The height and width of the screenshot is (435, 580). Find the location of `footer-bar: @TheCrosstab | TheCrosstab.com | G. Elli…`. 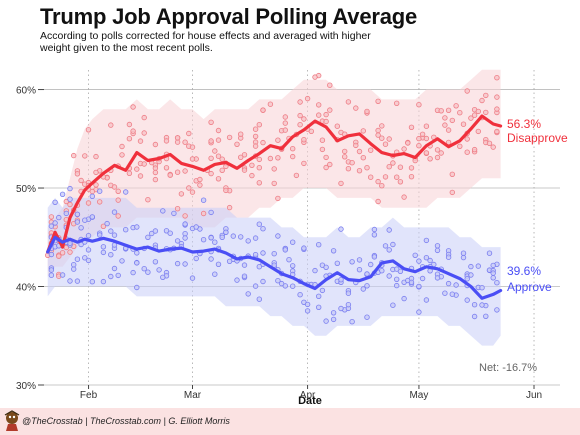

footer-bar: @TheCrosstab | TheCrosstab.com | G. Elli… is located at coordinates (290, 421).